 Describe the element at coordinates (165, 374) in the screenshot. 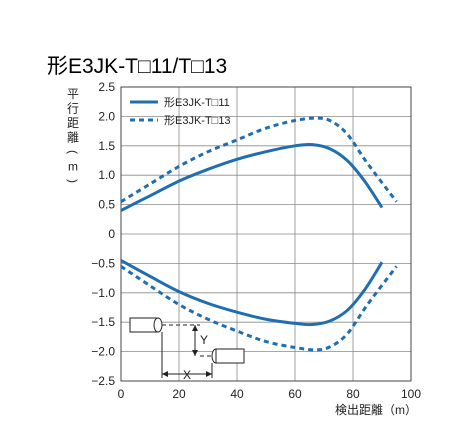

I see `x-arrow-left-icon` at that location.